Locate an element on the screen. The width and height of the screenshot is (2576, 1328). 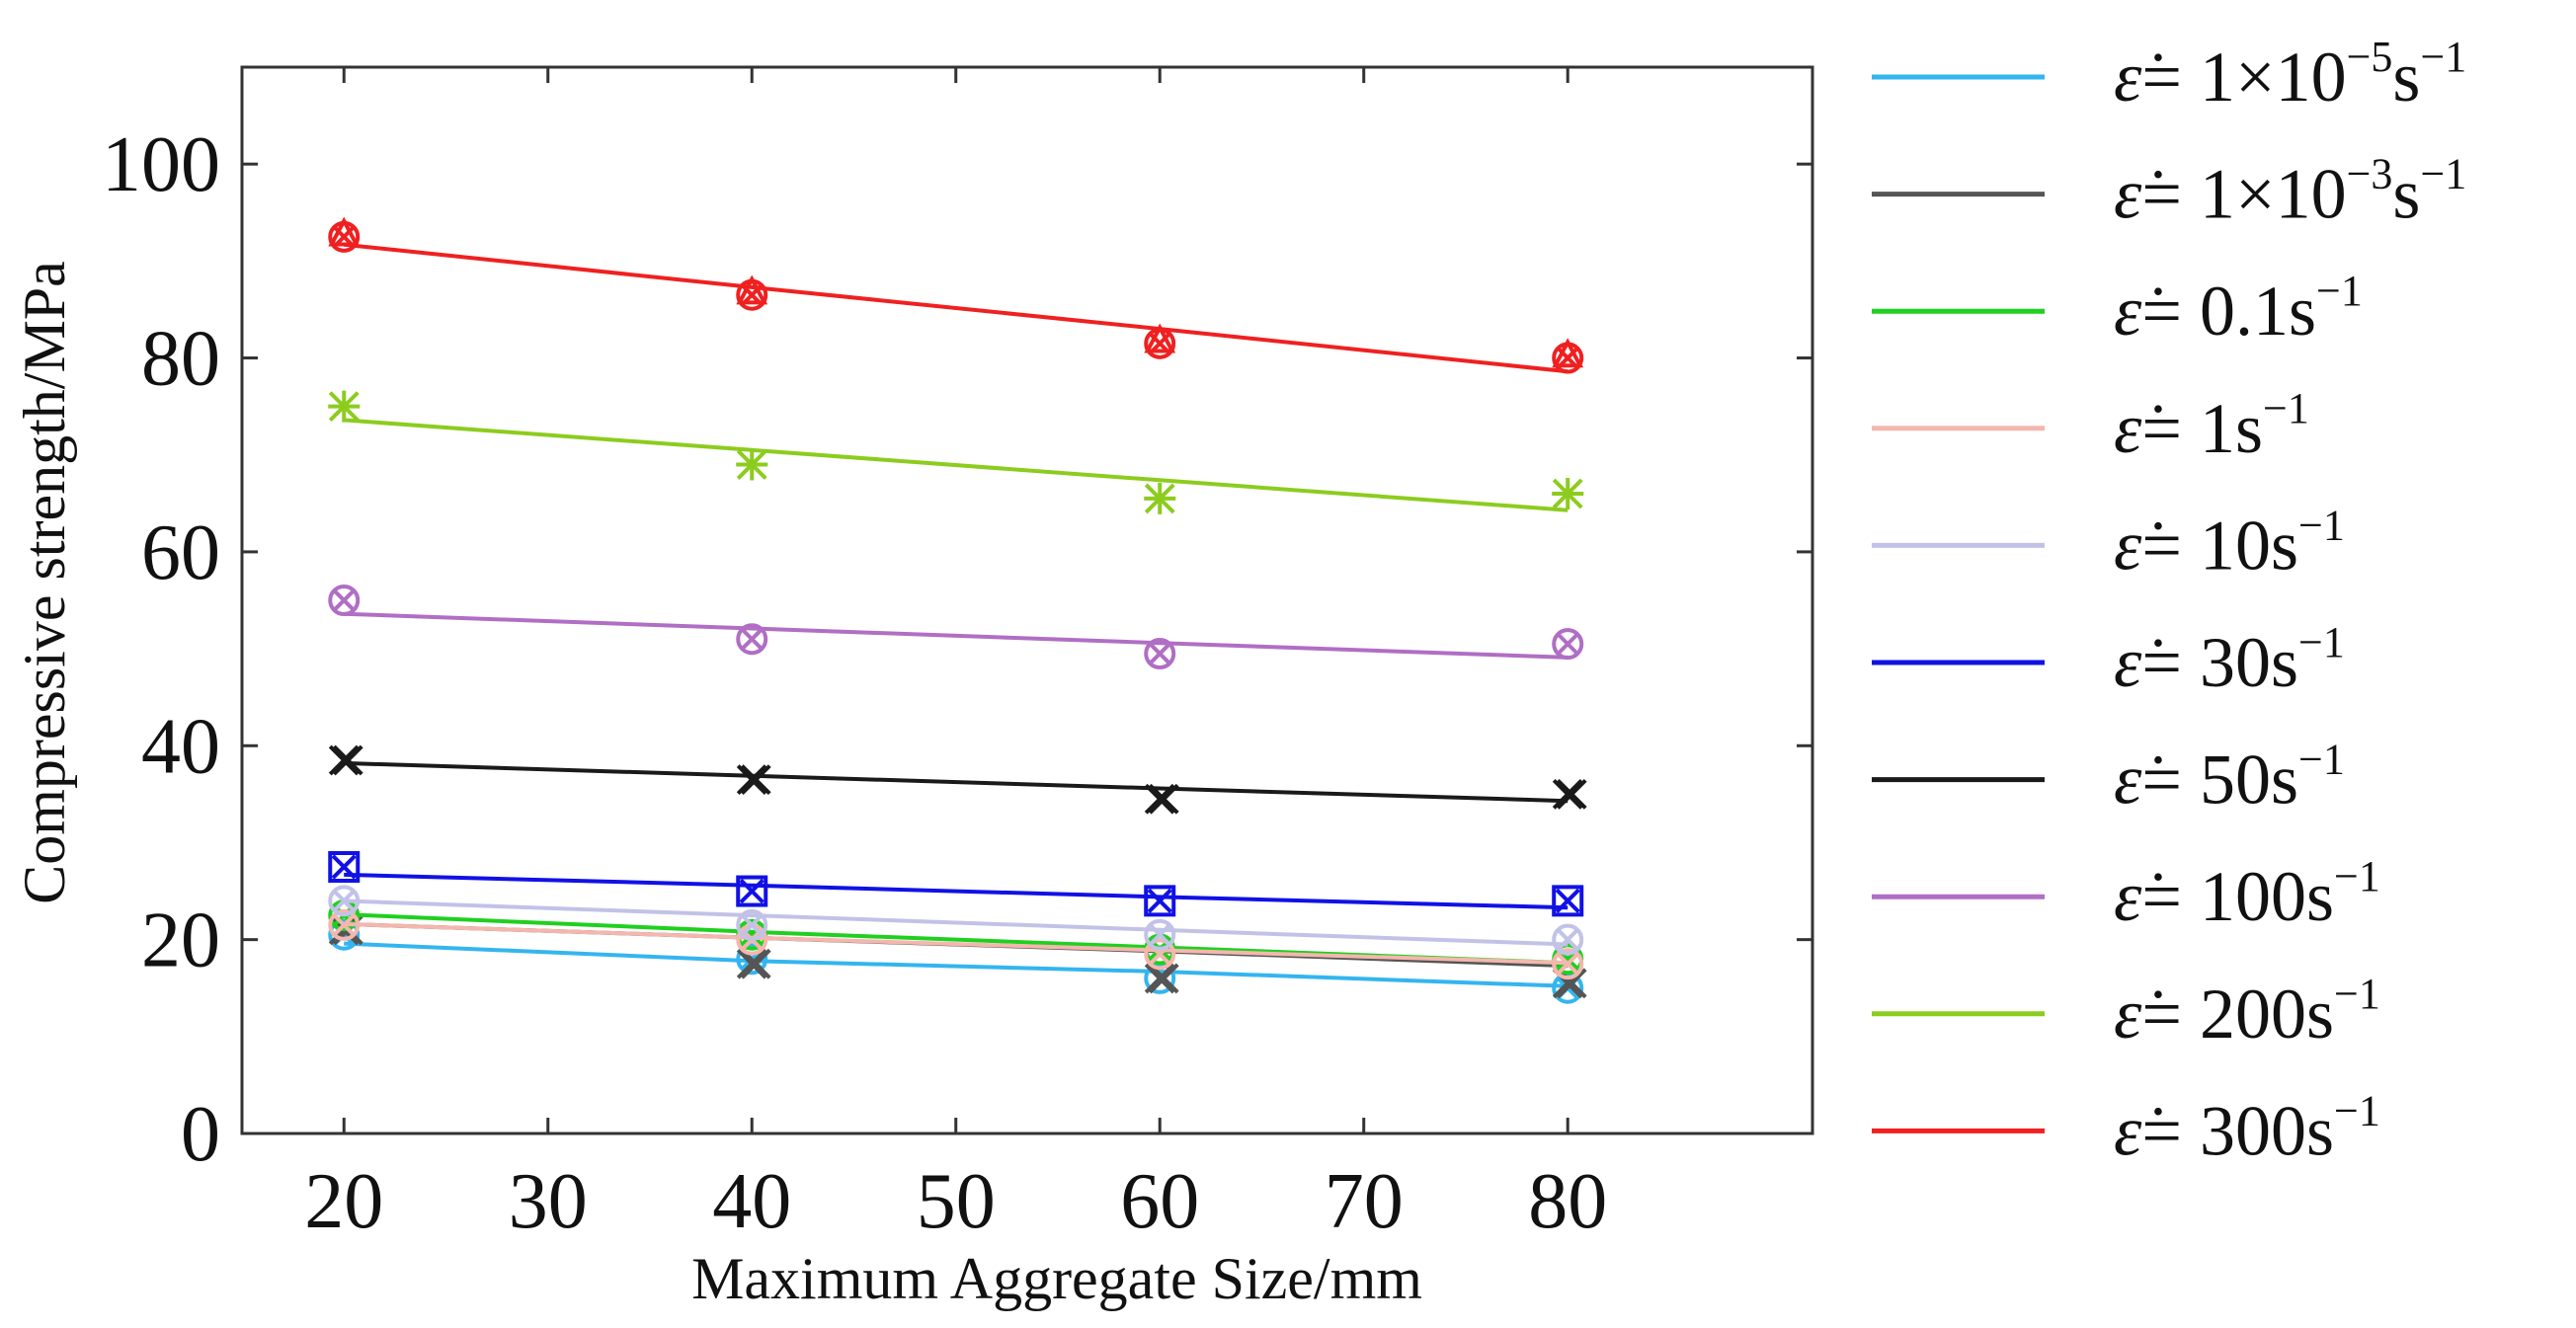
legend-value: = 10 is located at coordinates (2206, 545).